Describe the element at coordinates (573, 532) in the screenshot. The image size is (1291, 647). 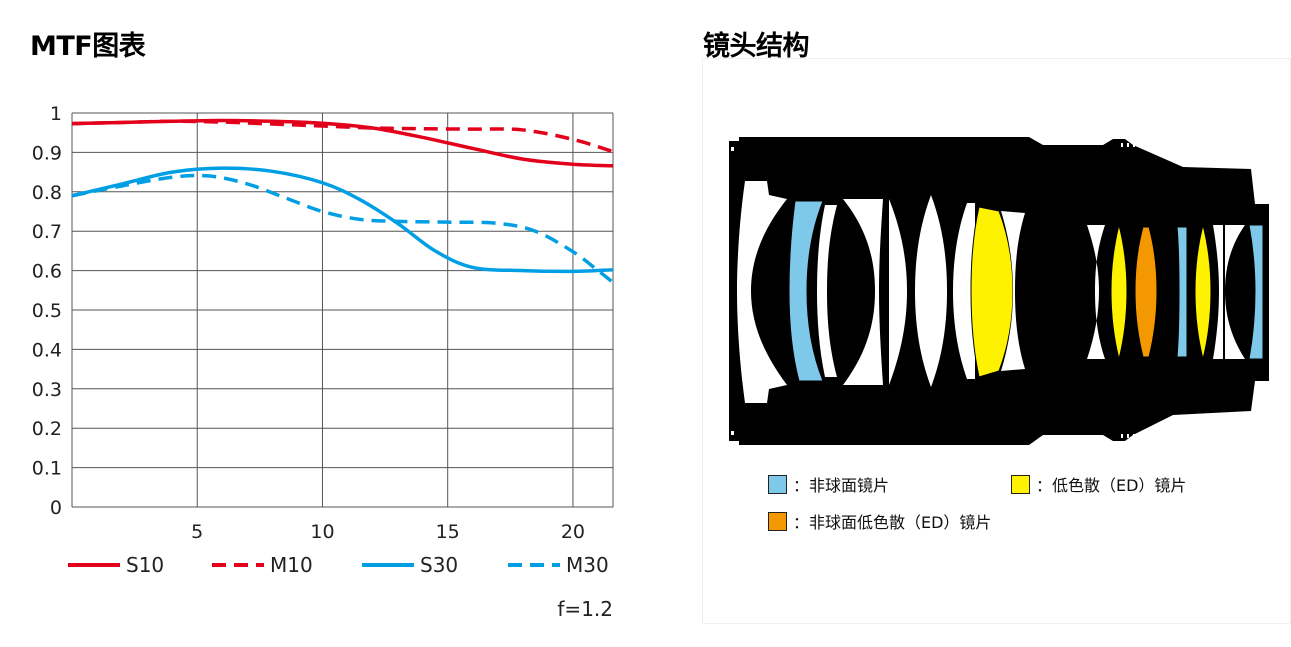
I see `x-tick-label: 20` at that location.